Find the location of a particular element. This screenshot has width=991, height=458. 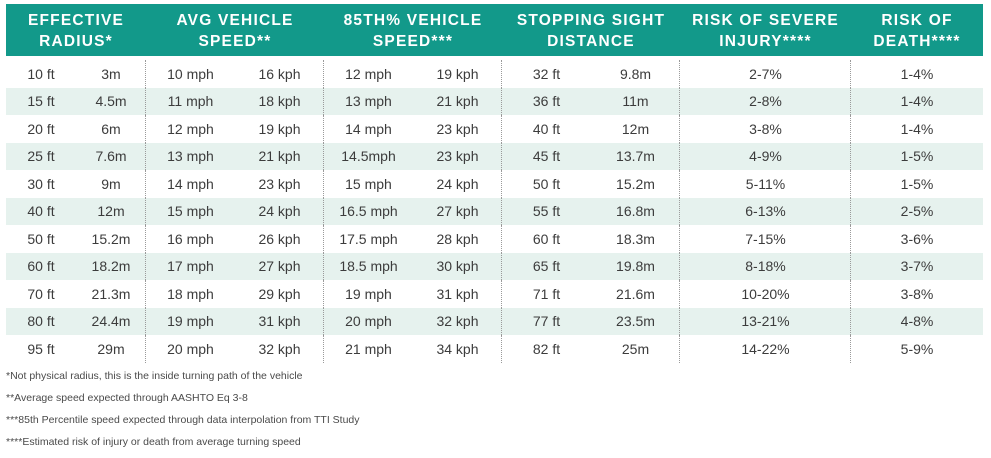

cell-risk-death: 3-6% is located at coordinates (917, 238).